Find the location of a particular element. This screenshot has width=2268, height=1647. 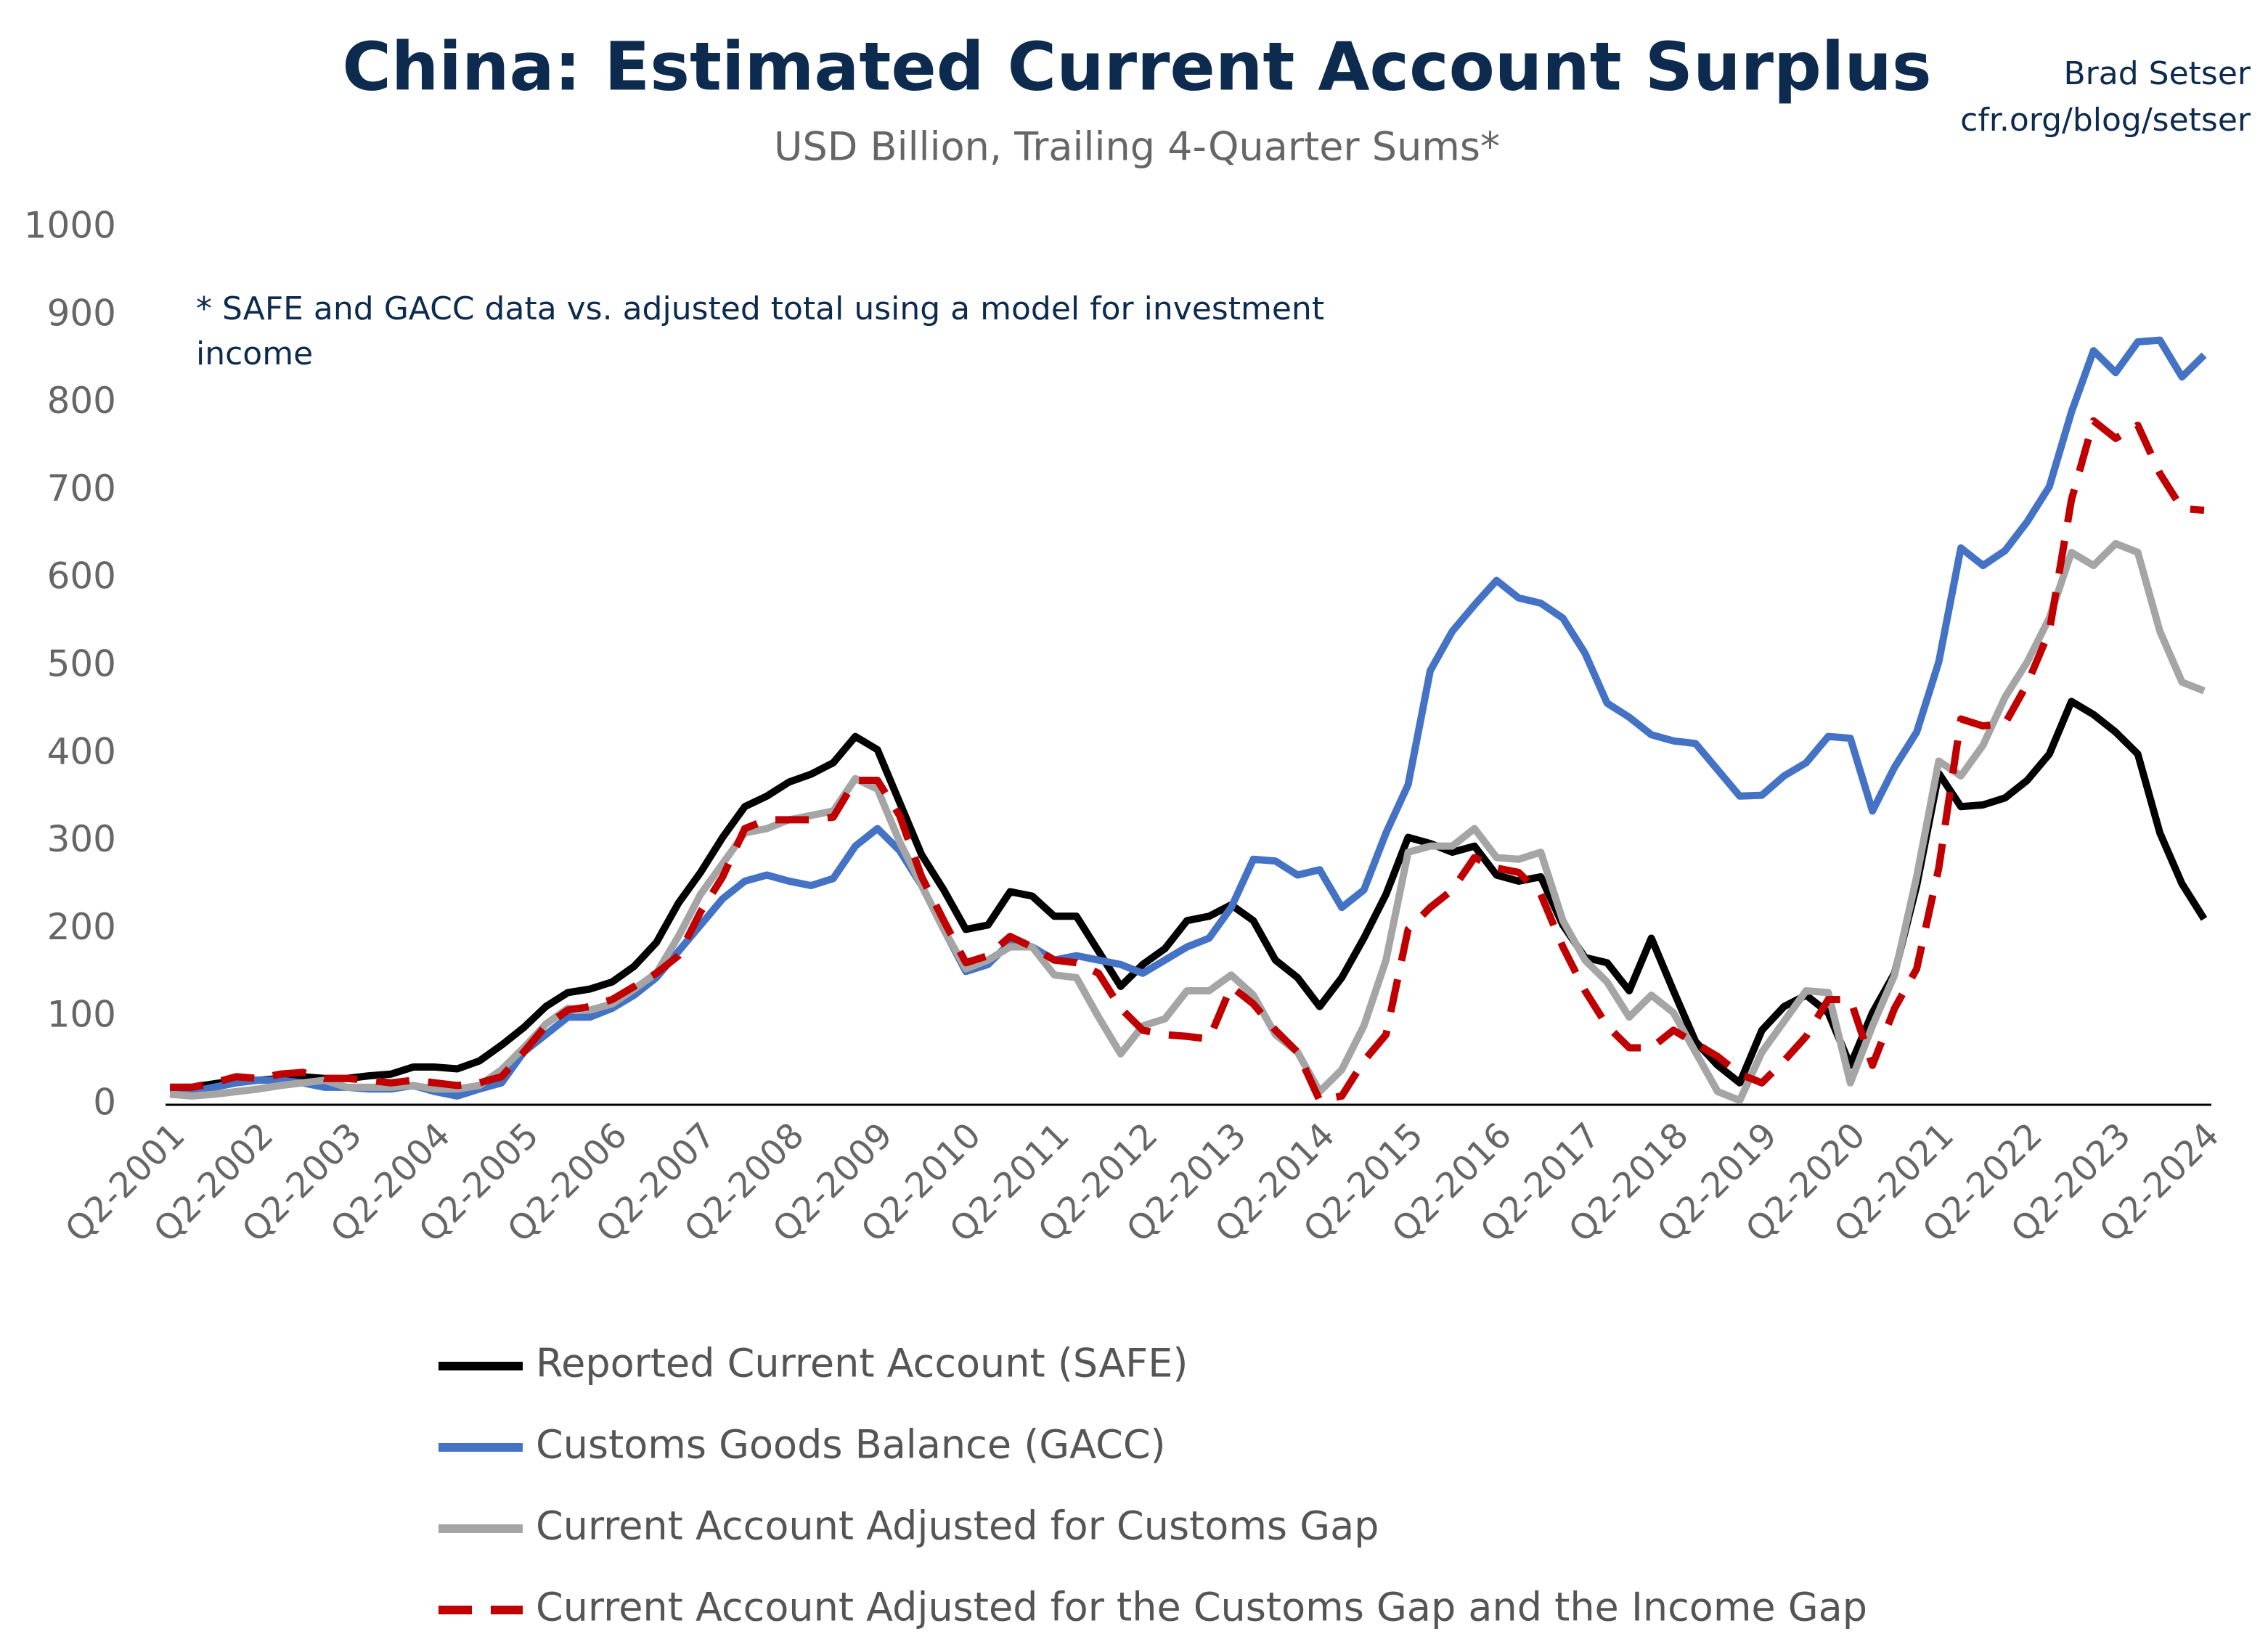

y-tick-label: 0 is located at coordinates (104, 1103).